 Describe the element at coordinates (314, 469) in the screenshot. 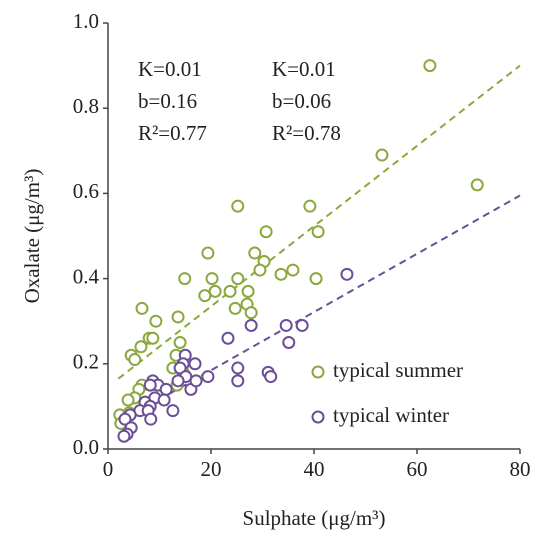

I see `x-tick-label: 40` at that location.